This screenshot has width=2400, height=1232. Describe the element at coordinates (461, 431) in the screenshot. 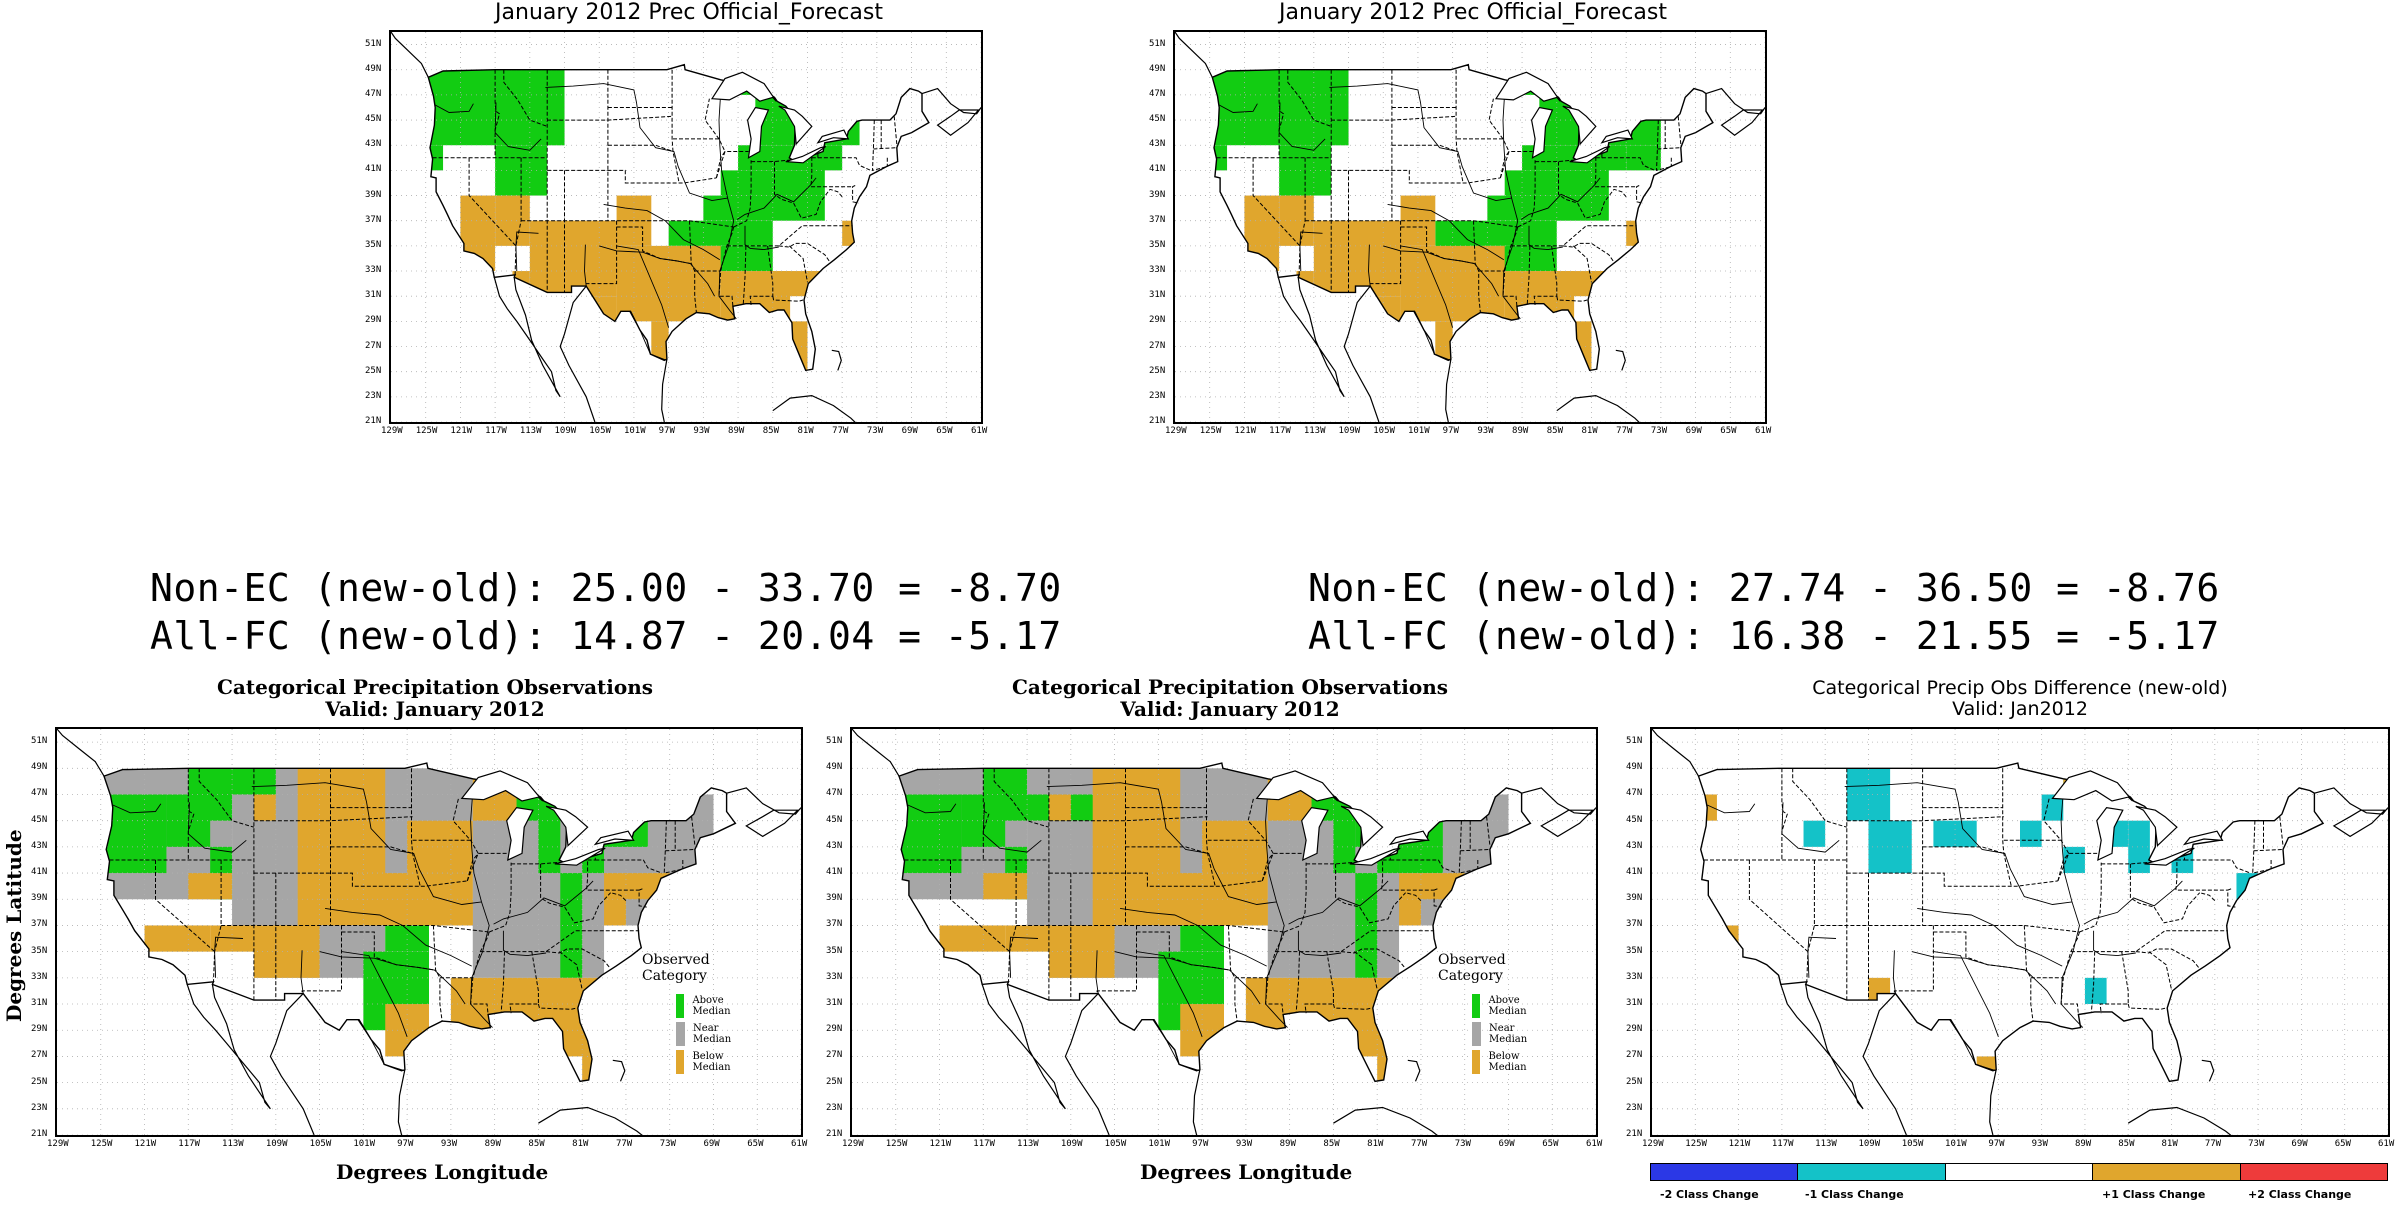

I see `lon-tick-label: 121W` at that location.